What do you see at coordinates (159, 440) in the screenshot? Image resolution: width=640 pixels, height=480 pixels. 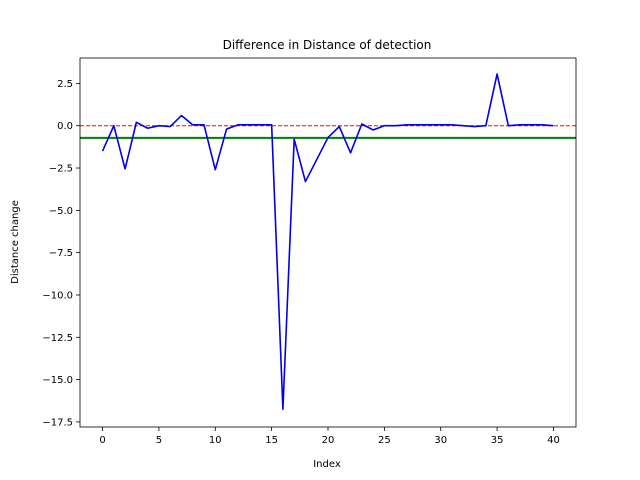 I see `x-tick-label: 5` at bounding box center [159, 440].